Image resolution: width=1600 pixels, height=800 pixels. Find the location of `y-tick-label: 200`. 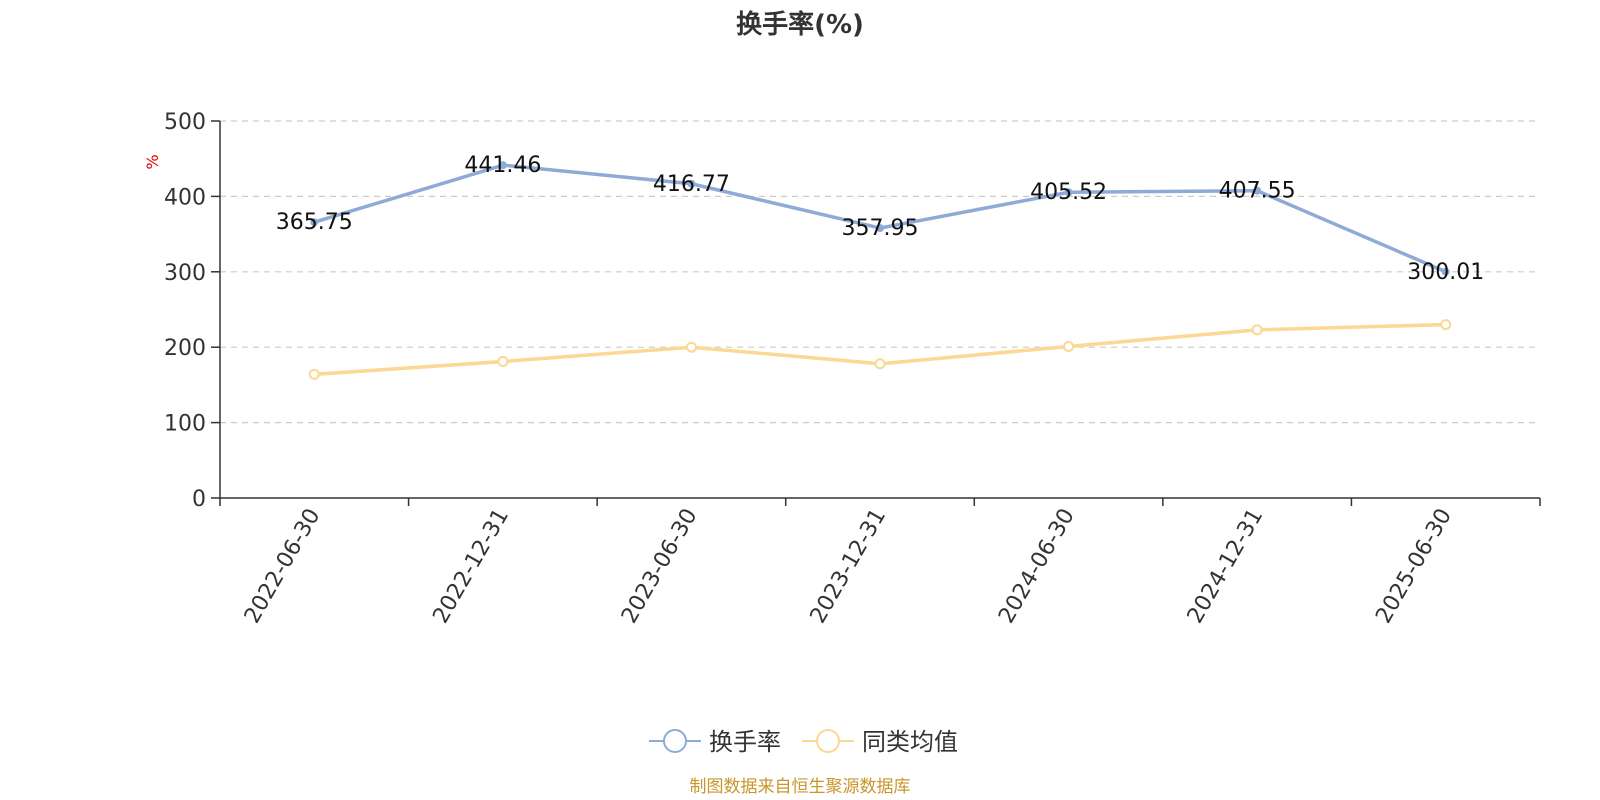

y-tick-label: 200 is located at coordinates (185, 348).